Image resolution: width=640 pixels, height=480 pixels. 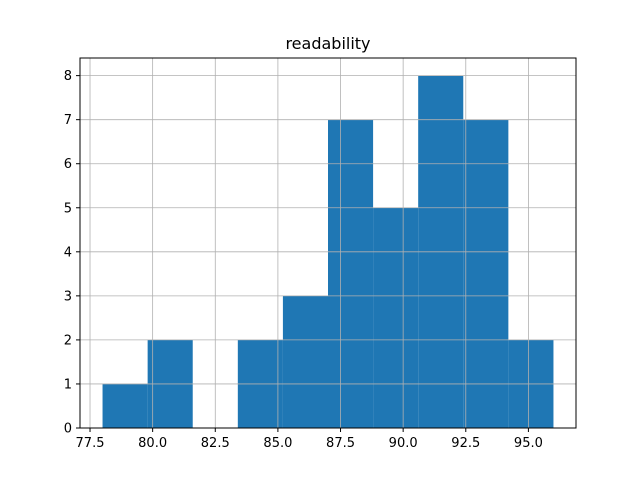 What do you see at coordinates (465, 443) in the screenshot?
I see `x-tick-label: 92.5` at bounding box center [465, 443].